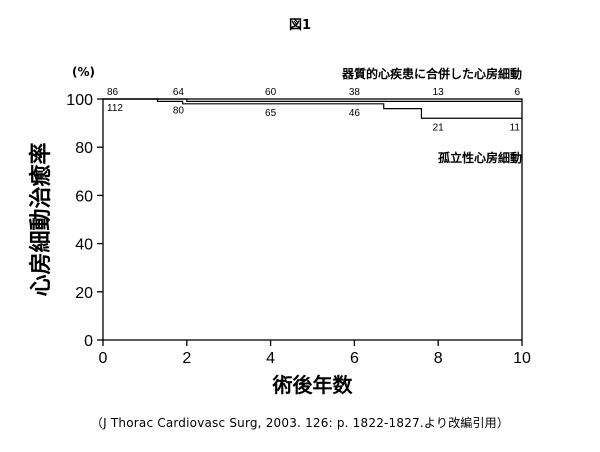  I want to click on series-label-1: 器質的心疾患に合併した心房細動, so click(431, 73).